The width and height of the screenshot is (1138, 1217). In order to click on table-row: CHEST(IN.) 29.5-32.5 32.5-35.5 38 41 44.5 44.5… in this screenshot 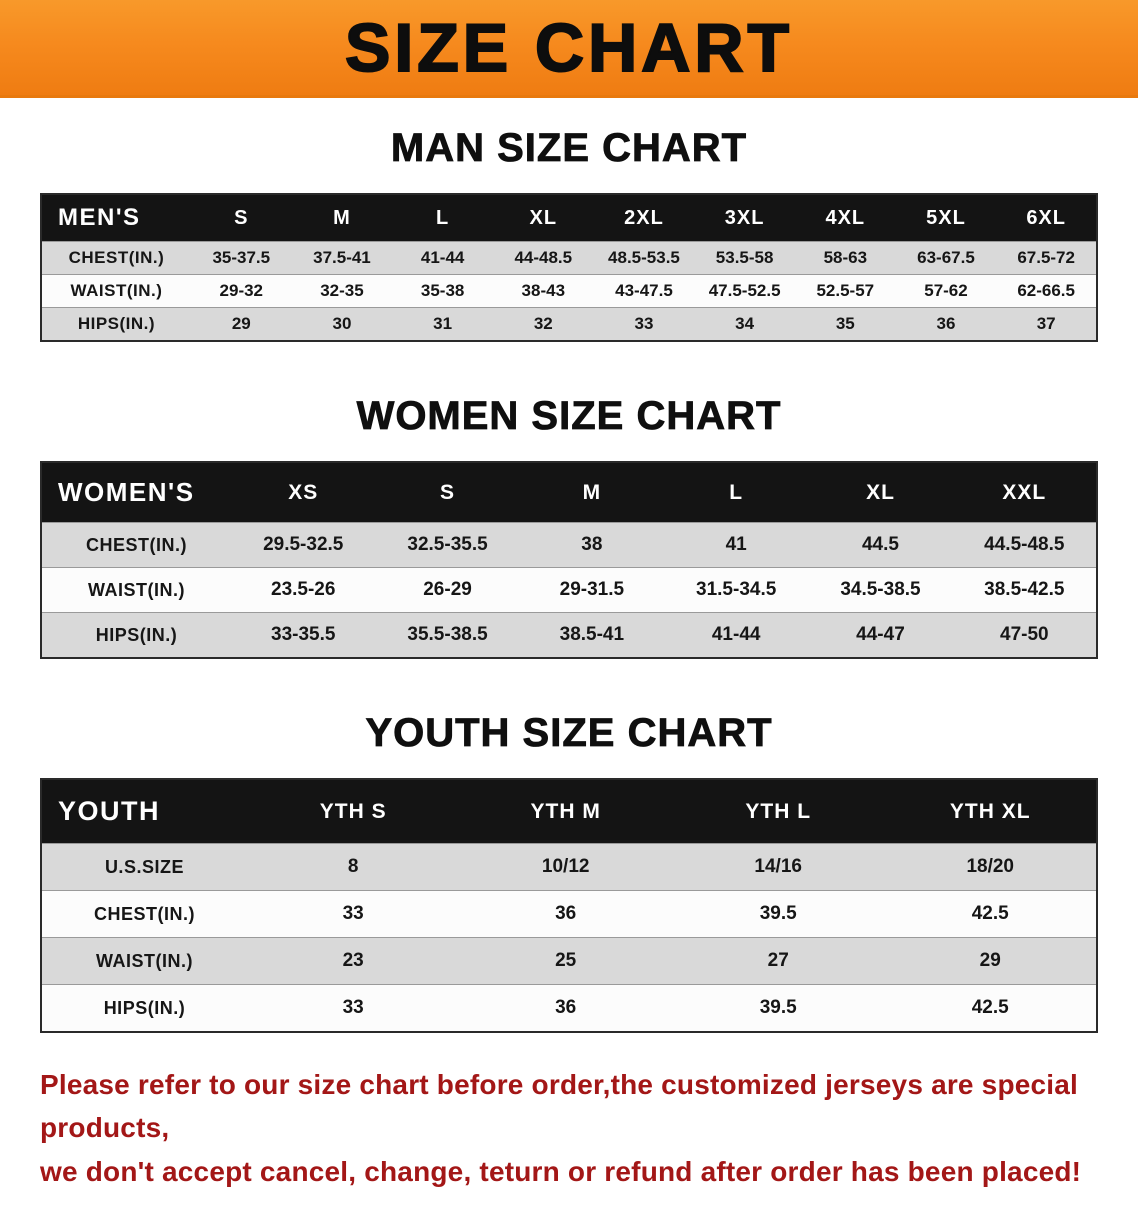, I will do `click(569, 545)`.